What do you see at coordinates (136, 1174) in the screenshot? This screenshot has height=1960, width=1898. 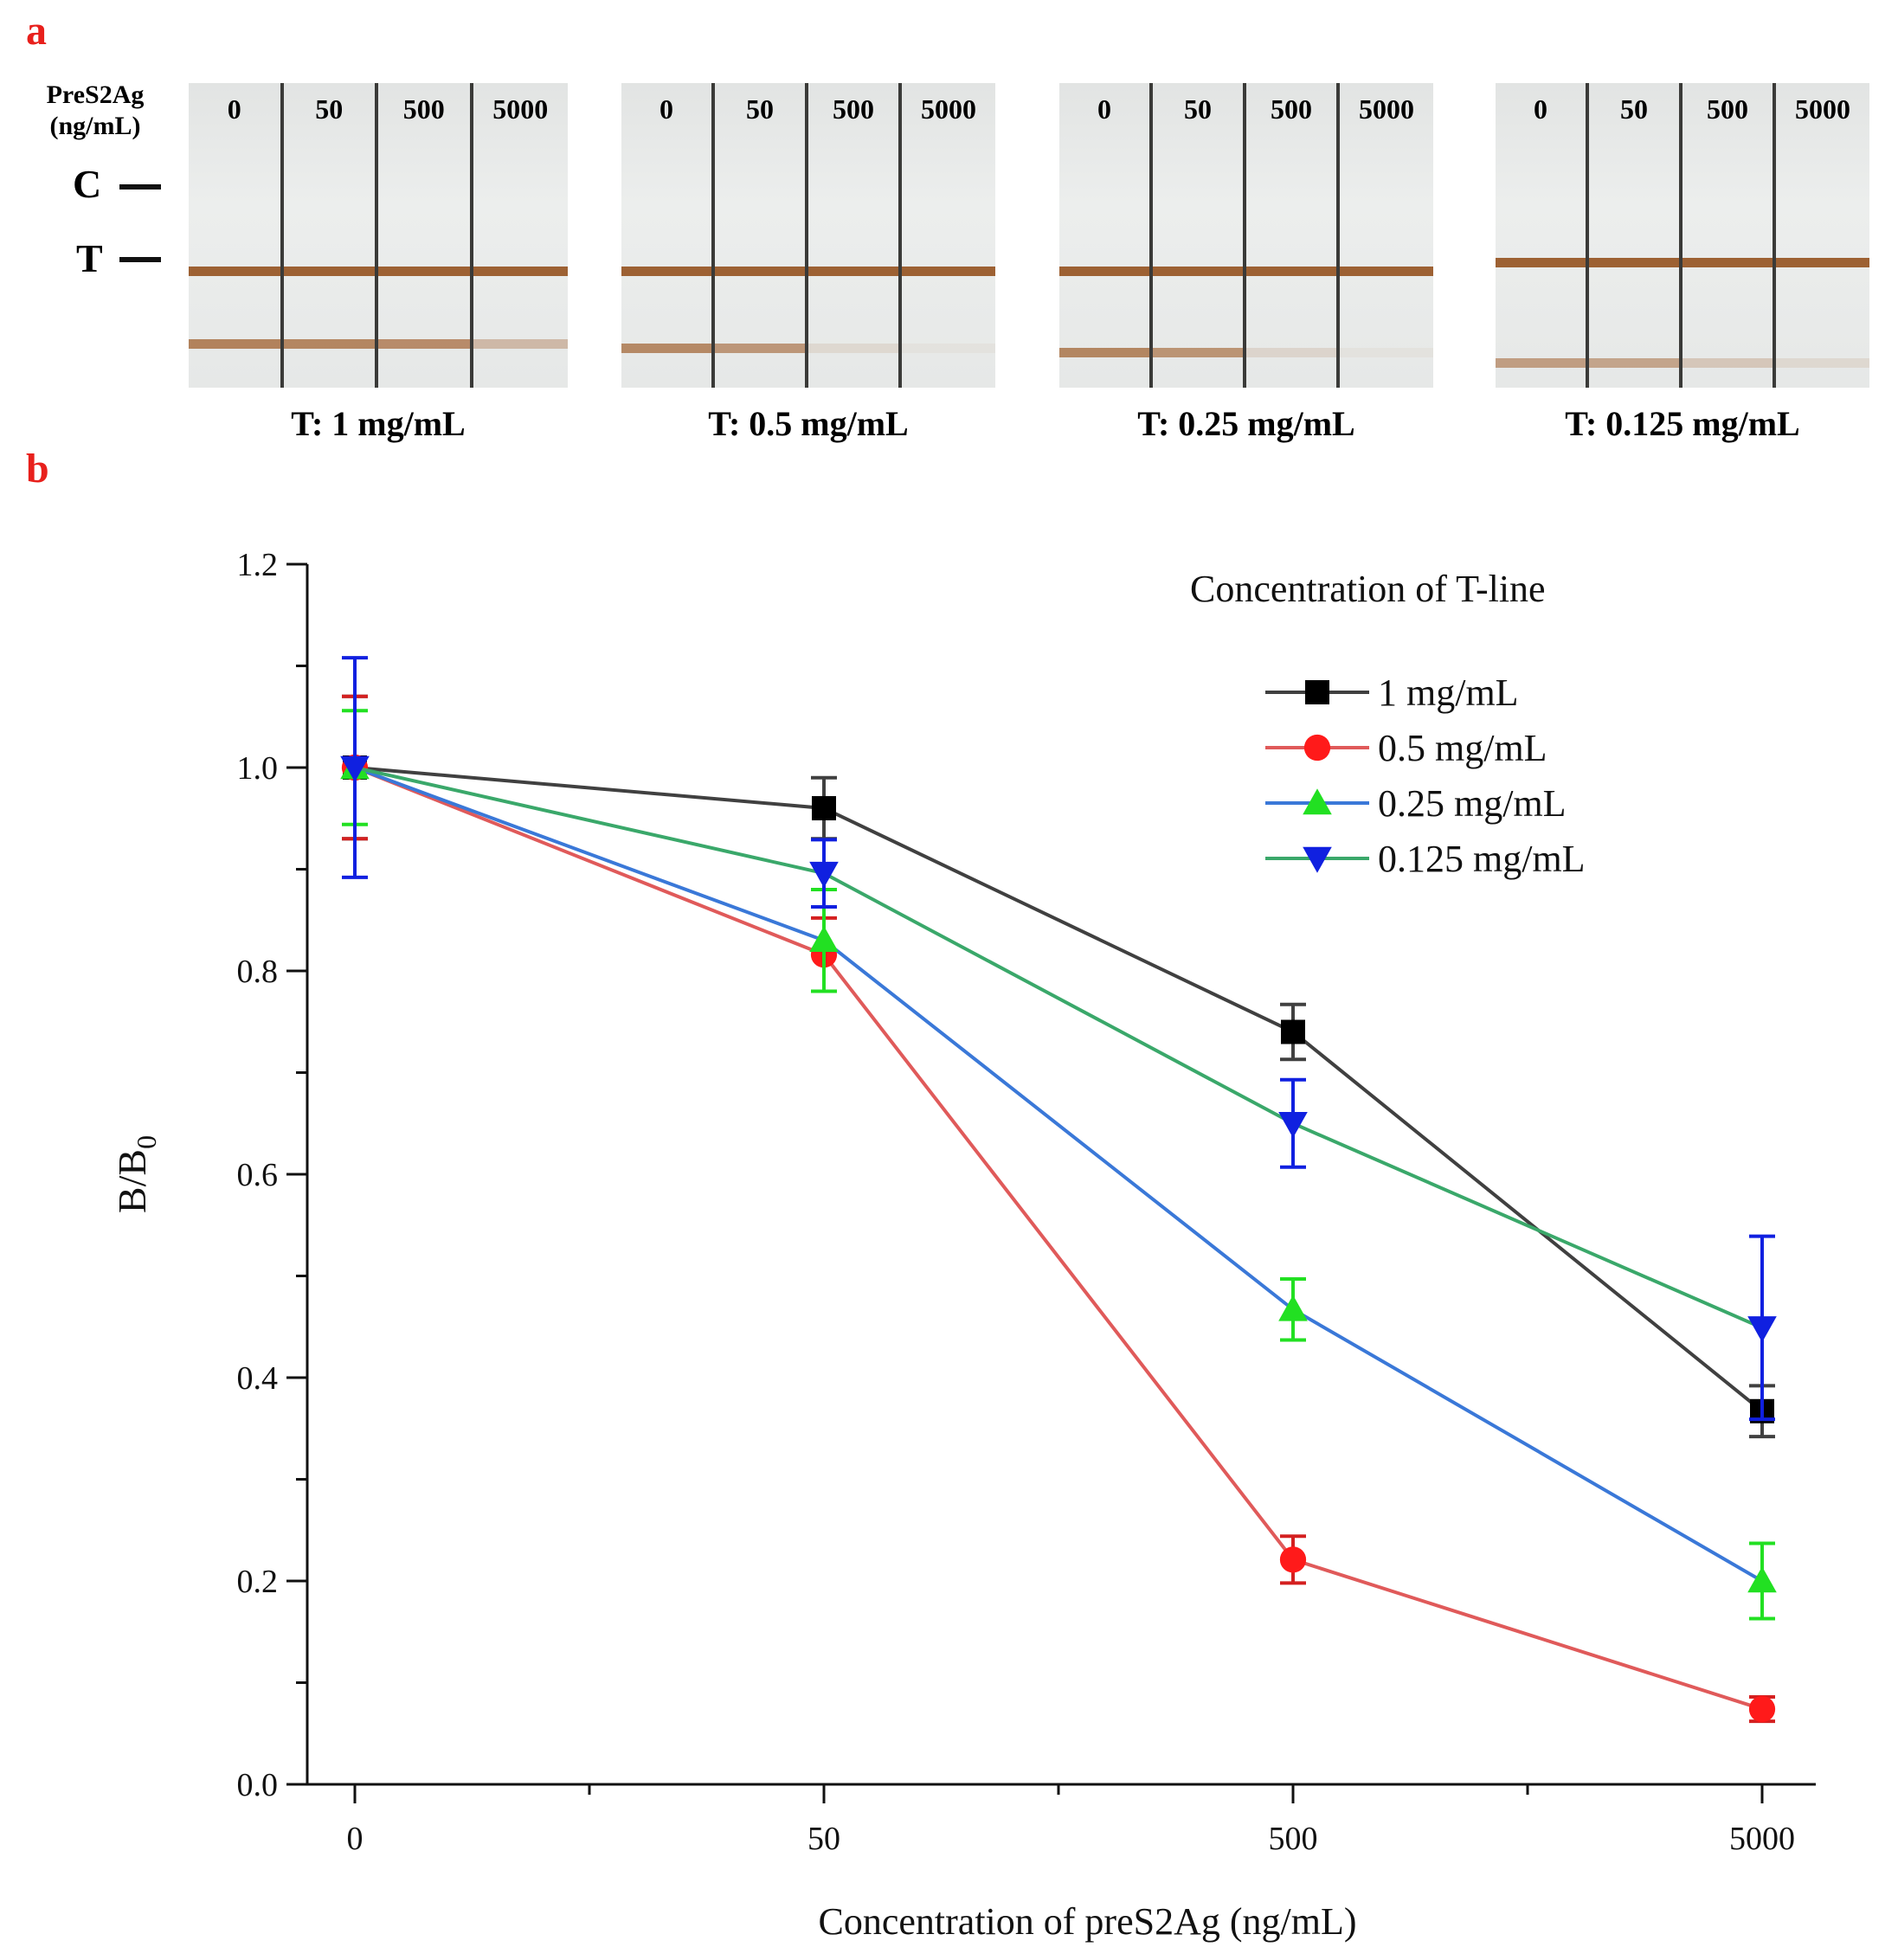 I see `y-axis-label: B/B0` at bounding box center [136, 1174].